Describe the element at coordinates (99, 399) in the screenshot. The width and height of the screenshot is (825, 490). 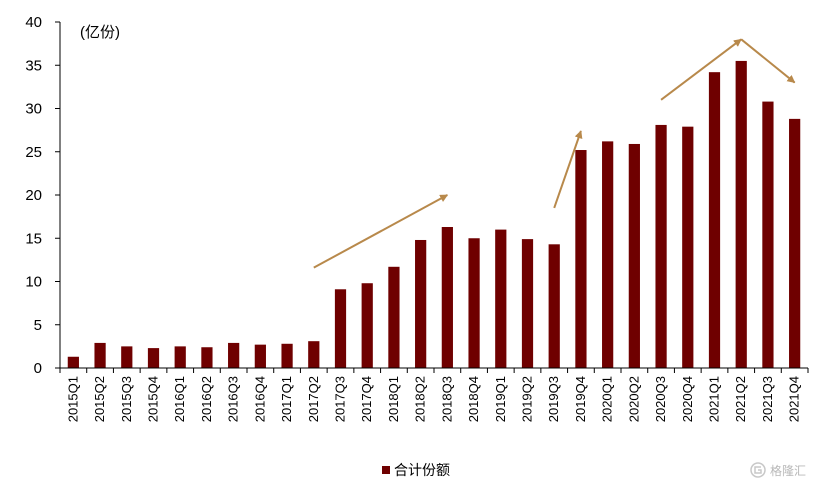
I see `x-tick-label: 2015Q2` at that location.